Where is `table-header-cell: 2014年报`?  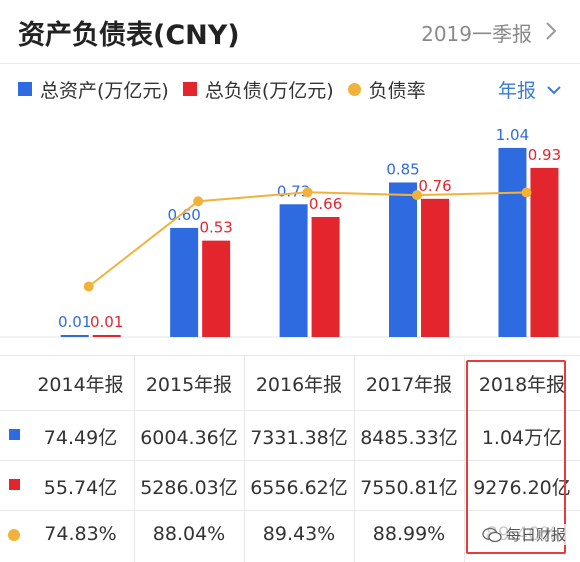
table-header-cell: 2014年报 is located at coordinates (80, 385).